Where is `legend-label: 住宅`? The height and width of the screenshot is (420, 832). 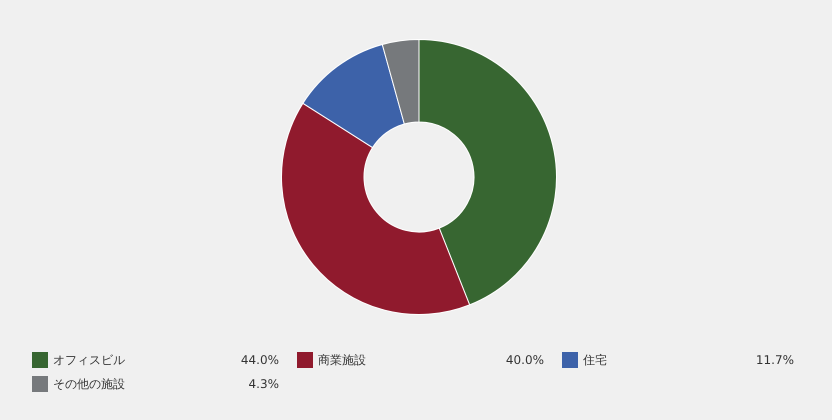 legend-label: 住宅 is located at coordinates (595, 360).